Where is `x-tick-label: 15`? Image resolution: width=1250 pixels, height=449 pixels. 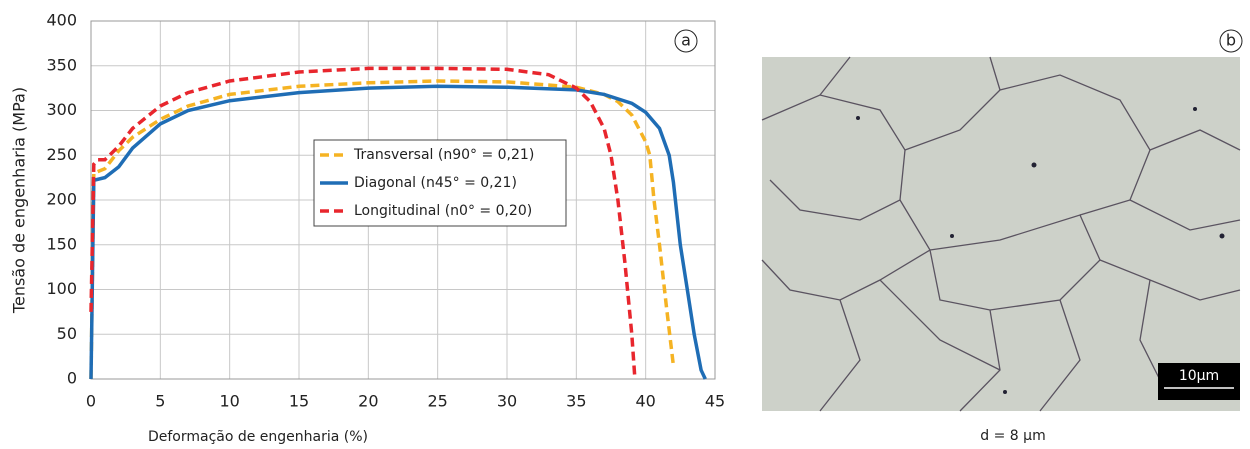
x-tick-label: 15 is located at coordinates (299, 401).